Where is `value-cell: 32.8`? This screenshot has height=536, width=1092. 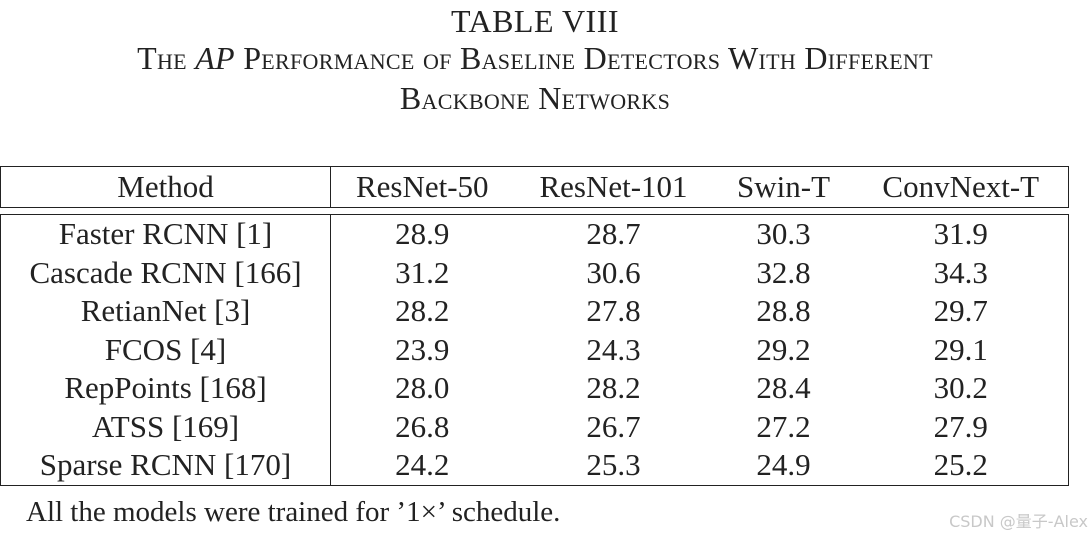 value-cell: 32.8 is located at coordinates (783, 272).